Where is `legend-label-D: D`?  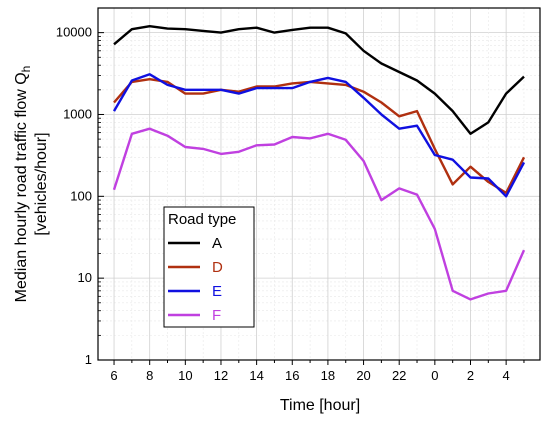 legend-label-D: D is located at coordinates (217, 267).